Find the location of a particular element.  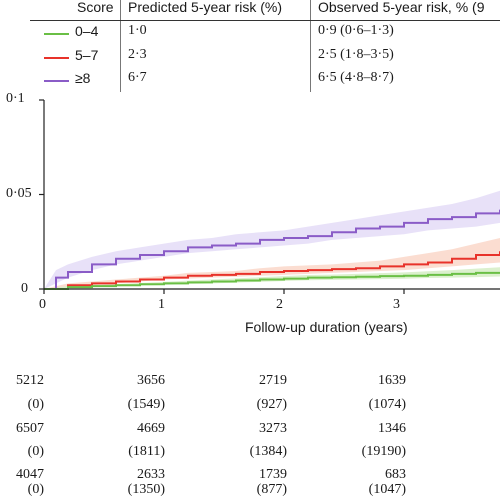

risk-cell: 4669 is located at coordinates (151, 428).